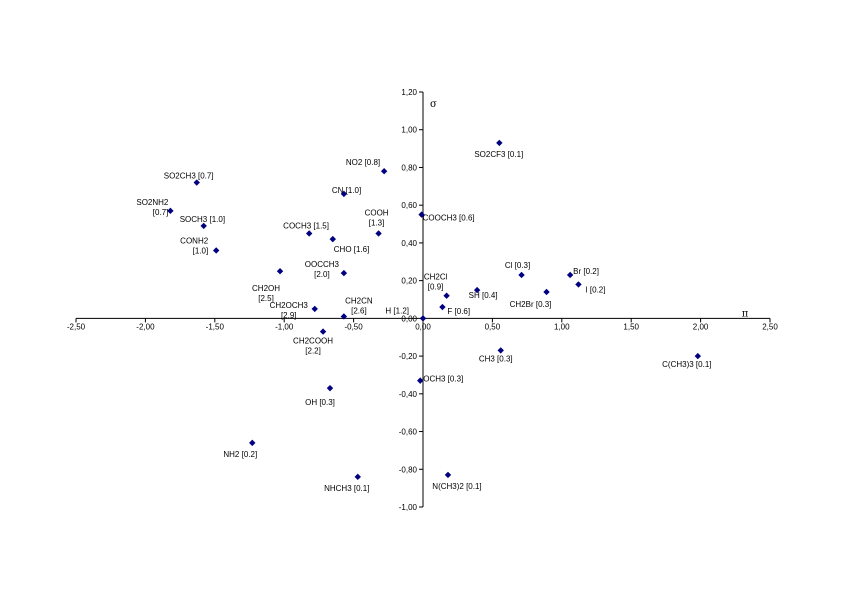 The image size is (848, 599). I want to click on y-tick-label: -0,20, so click(408, 356).